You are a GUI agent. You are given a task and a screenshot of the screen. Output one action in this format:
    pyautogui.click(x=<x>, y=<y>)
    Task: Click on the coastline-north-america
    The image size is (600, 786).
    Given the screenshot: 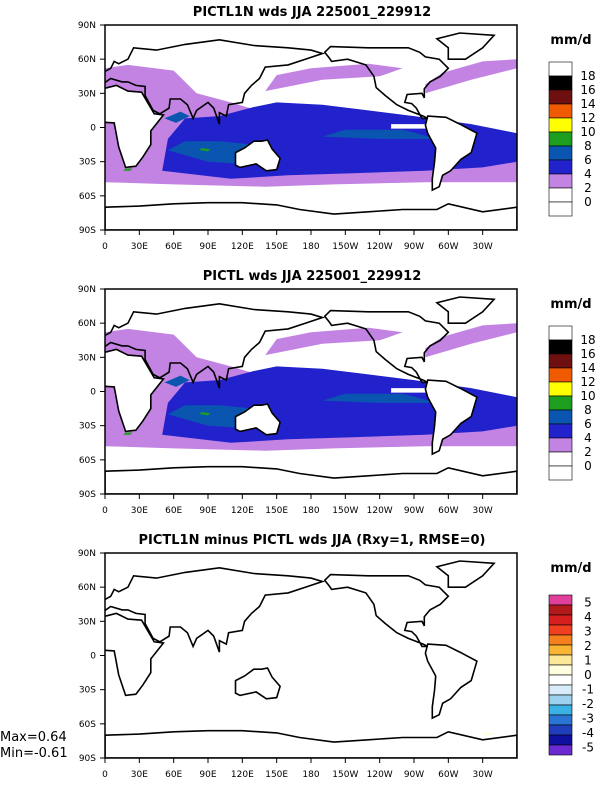 What is the action you would take?
    pyautogui.click(x=386, y=82)
    